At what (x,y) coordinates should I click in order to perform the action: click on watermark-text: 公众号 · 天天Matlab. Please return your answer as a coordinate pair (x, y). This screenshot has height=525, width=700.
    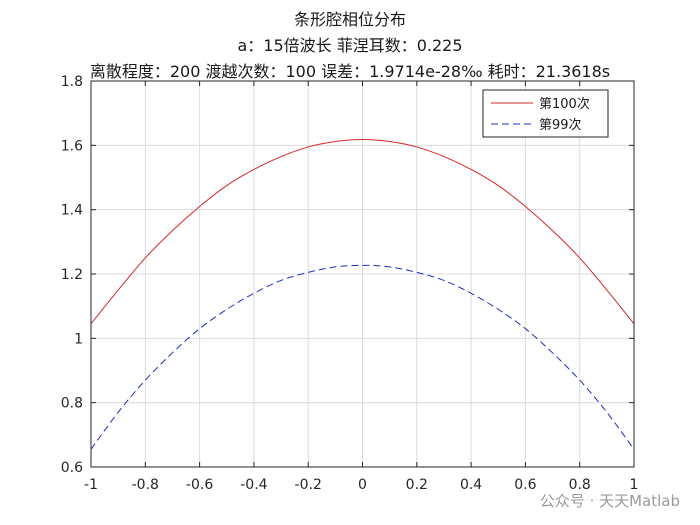
    Looking at the image, I should click on (609, 501).